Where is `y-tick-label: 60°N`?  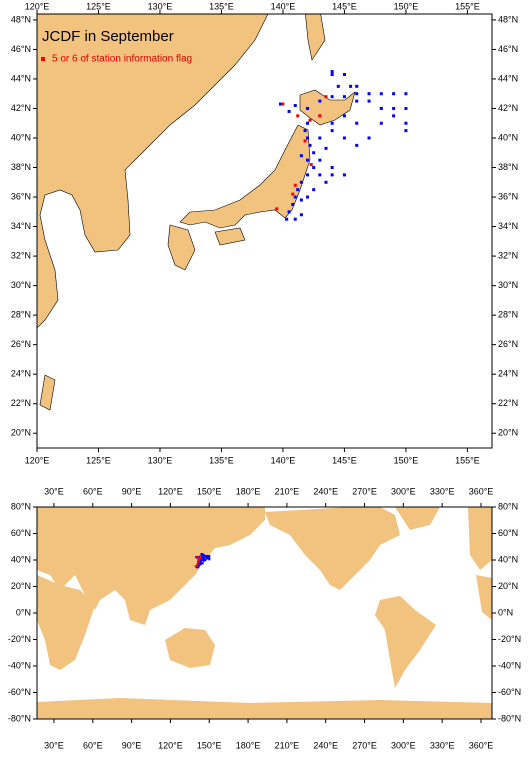
y-tick-label: 60°N is located at coordinates (21, 533).